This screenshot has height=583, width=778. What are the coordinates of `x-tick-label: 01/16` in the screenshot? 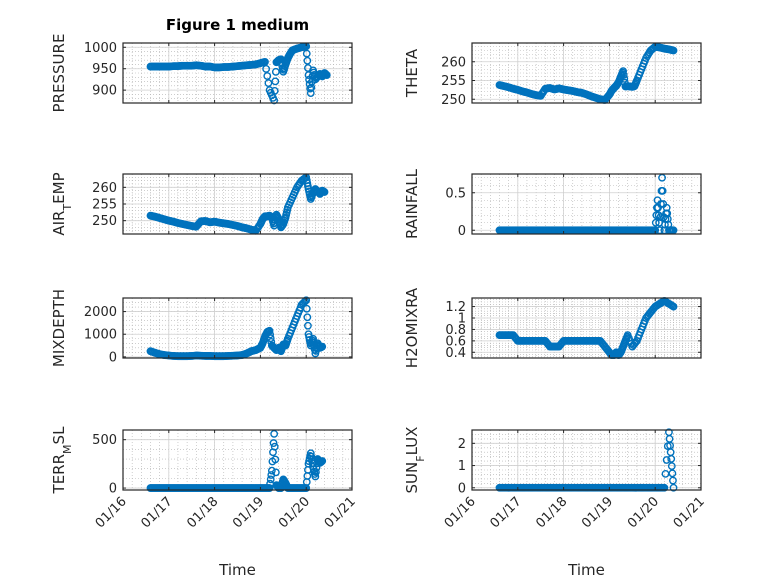 It's located at (460, 512).